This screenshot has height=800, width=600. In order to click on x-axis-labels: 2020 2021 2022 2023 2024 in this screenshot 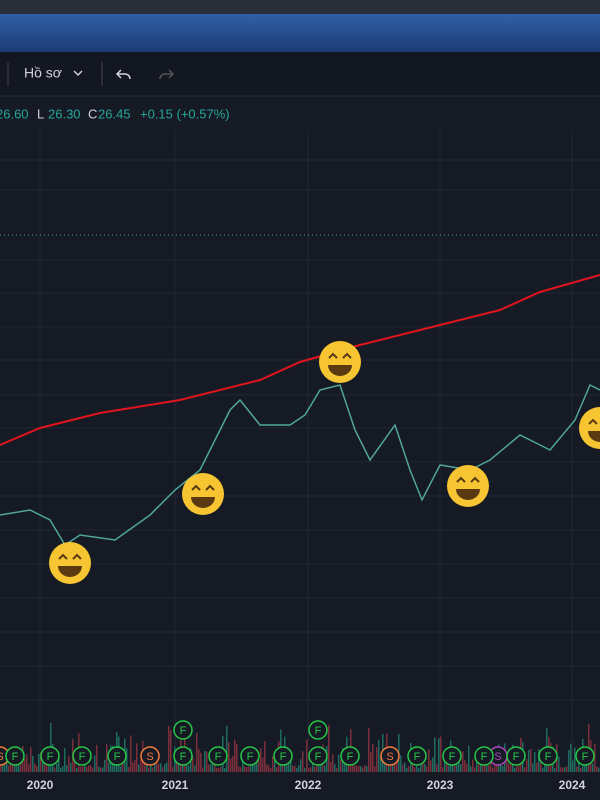, I will do `click(306, 785)`.